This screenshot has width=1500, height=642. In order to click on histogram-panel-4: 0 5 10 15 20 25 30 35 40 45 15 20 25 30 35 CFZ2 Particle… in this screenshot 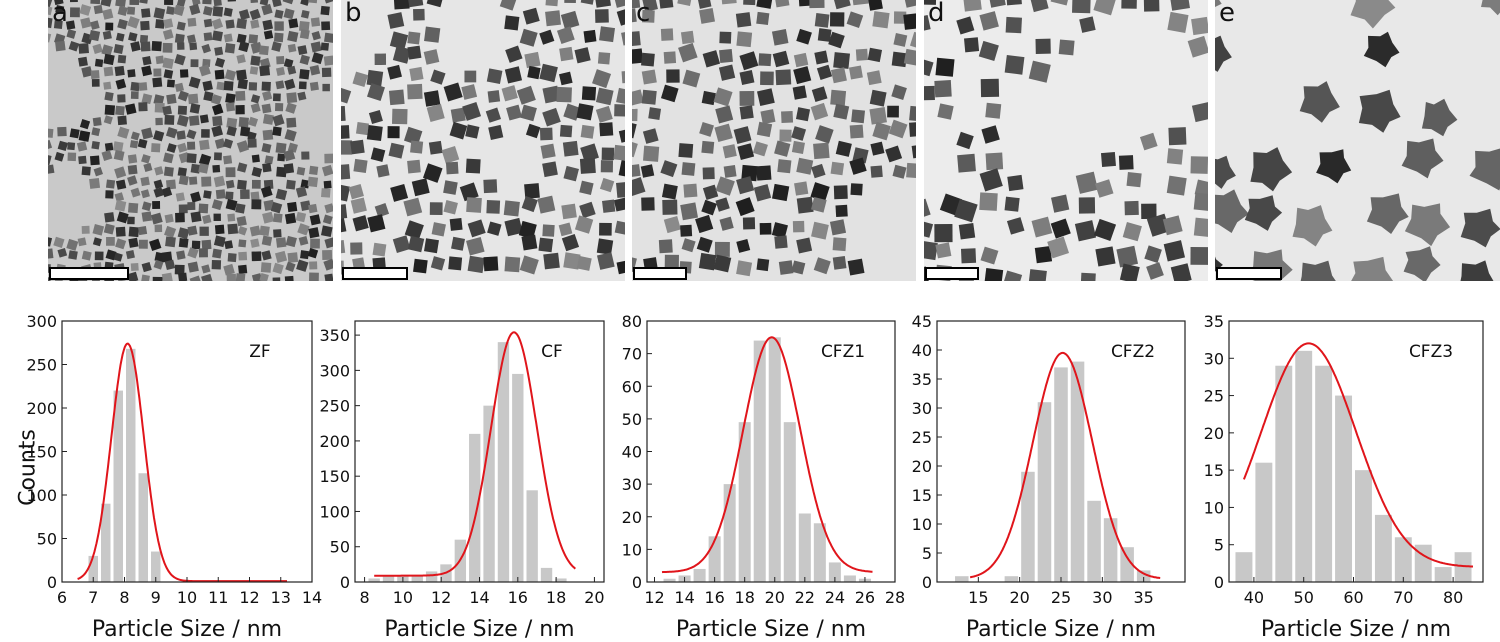, I will do `click(1049, 477)`.